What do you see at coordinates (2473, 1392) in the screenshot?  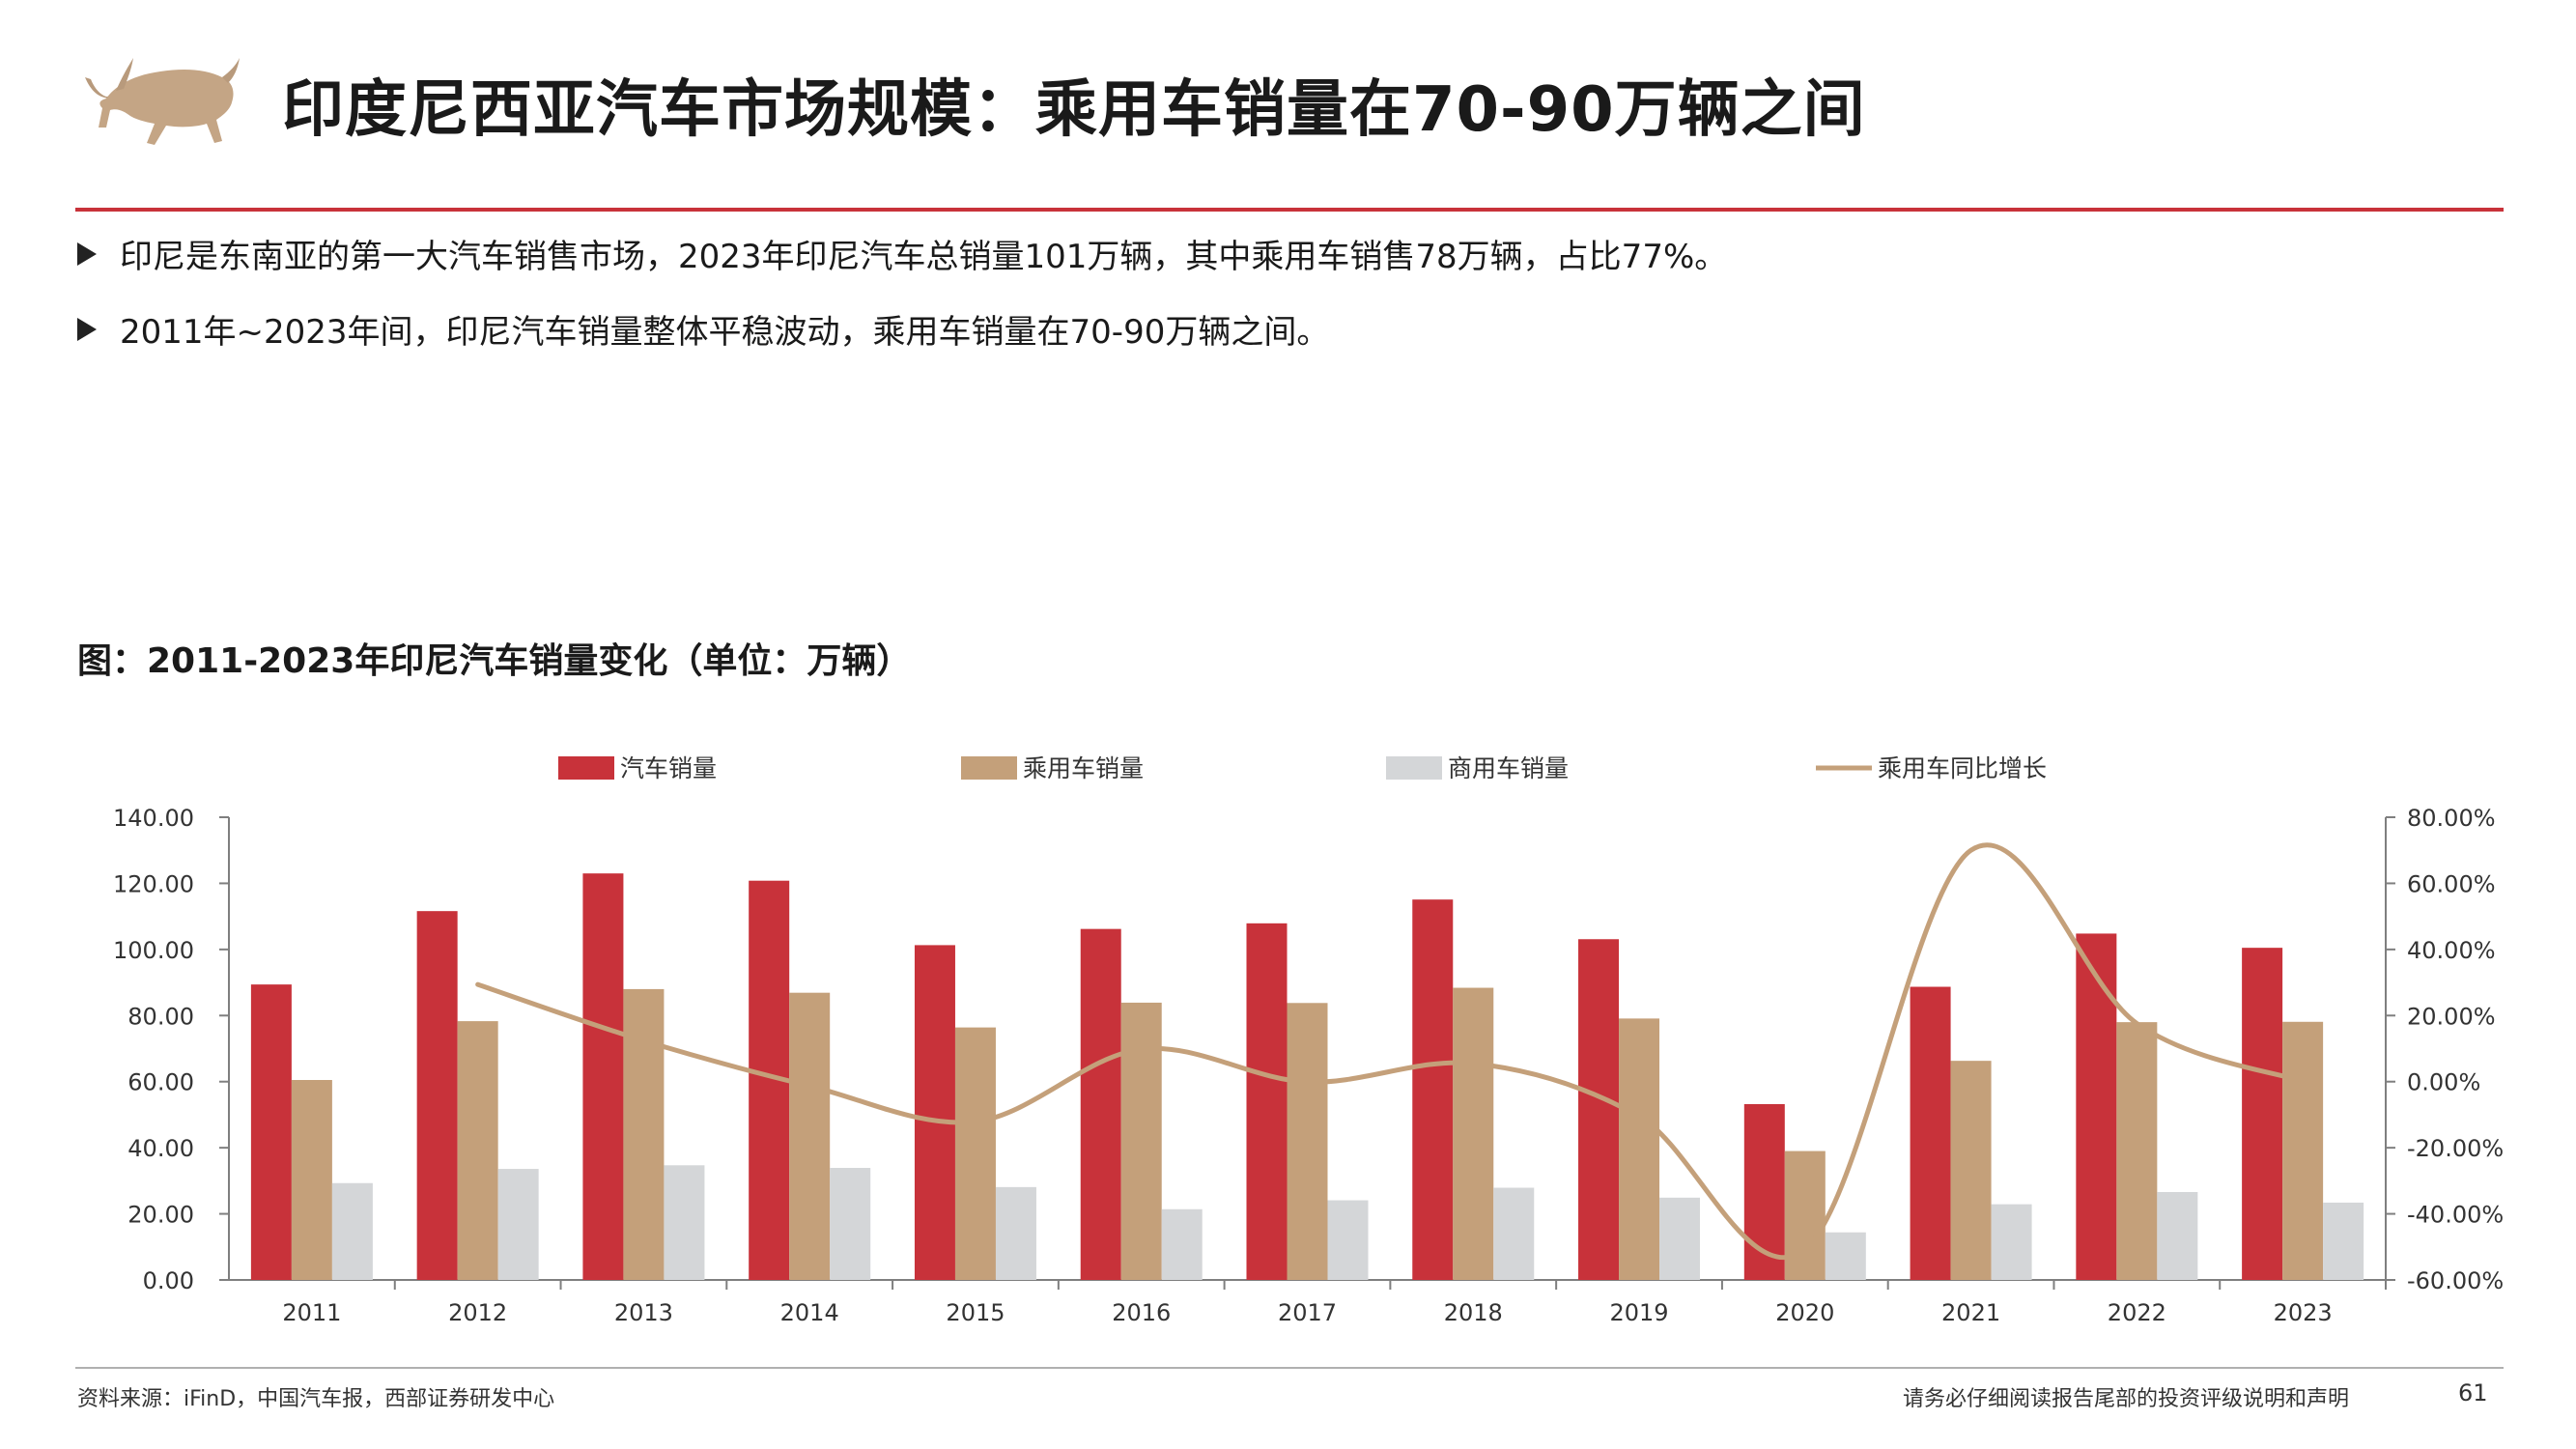 I see `page-number: 61` at bounding box center [2473, 1392].